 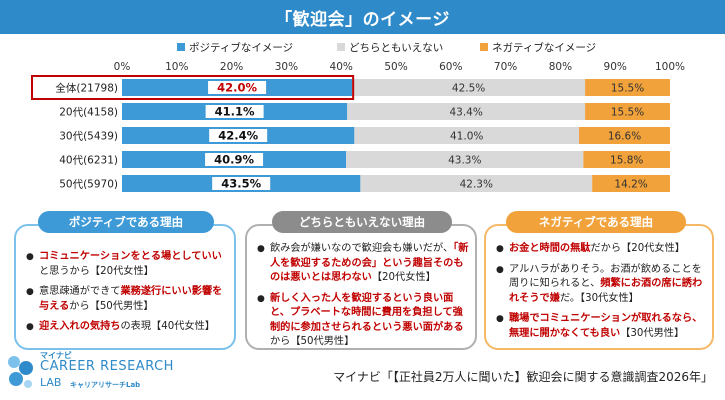 I want to click on positive-reason-hl: コミュニケーションをとる場としていい, so click(x=130, y=256).